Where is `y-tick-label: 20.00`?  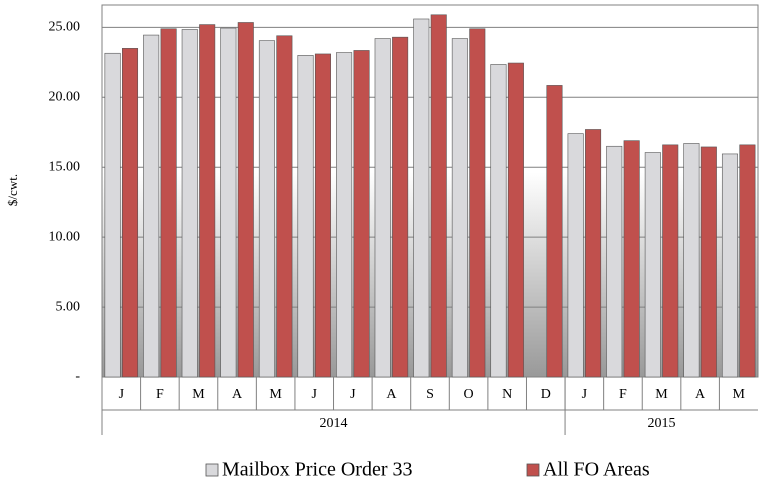
y-tick-label: 20.00 is located at coordinates (65, 97).